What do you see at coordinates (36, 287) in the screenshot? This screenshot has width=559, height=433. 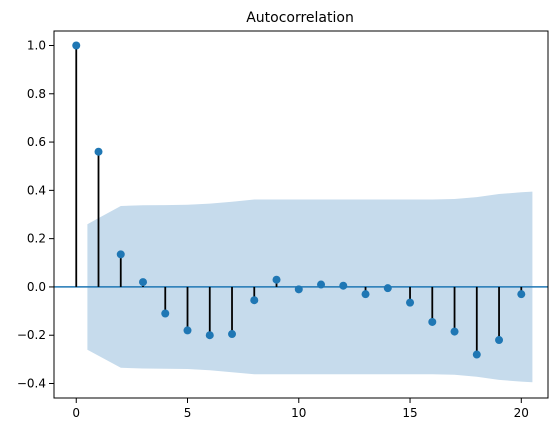 I see `y-tick-label-0: 0.0` at bounding box center [36, 287].